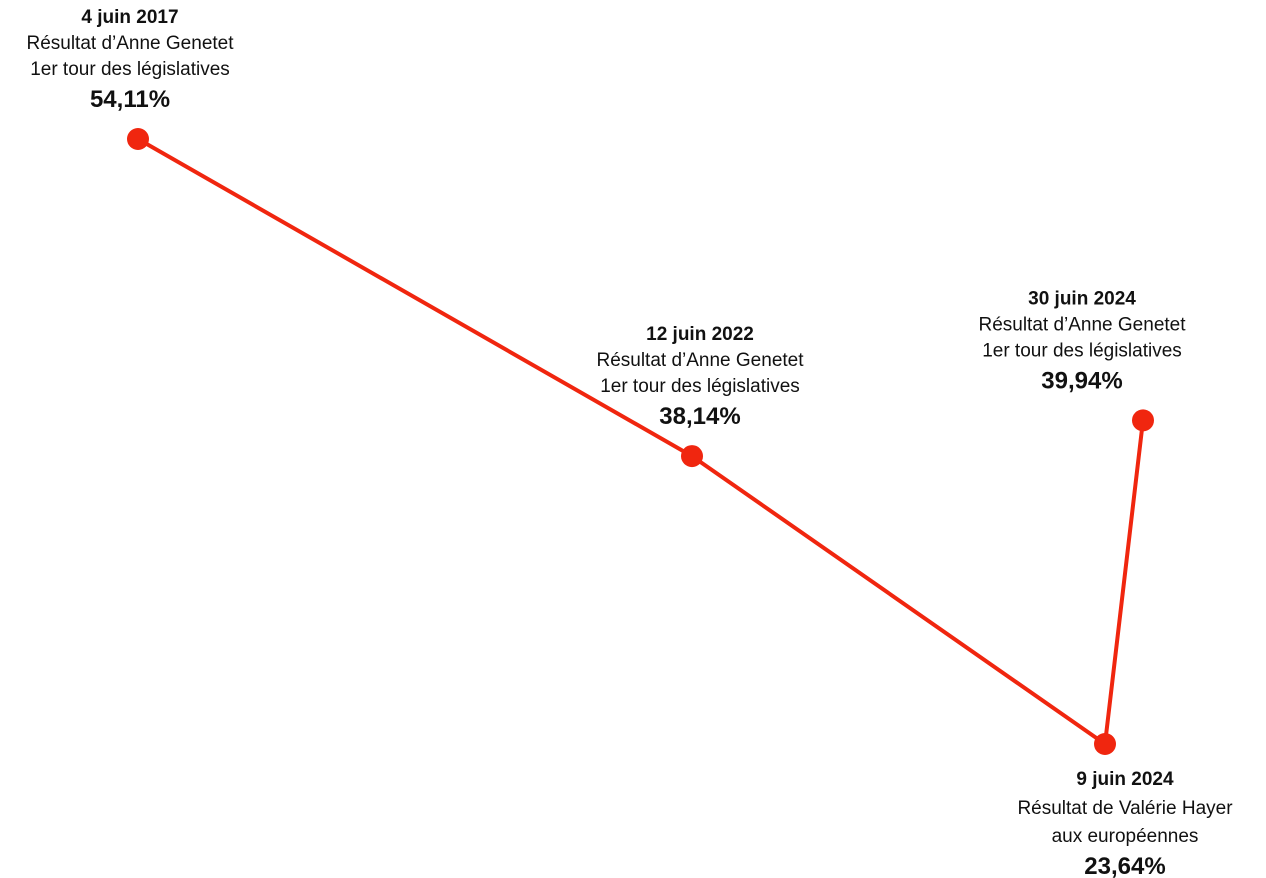 The image size is (1266, 878). I want to click on point-value-label: 39,94%, so click(1081, 380).